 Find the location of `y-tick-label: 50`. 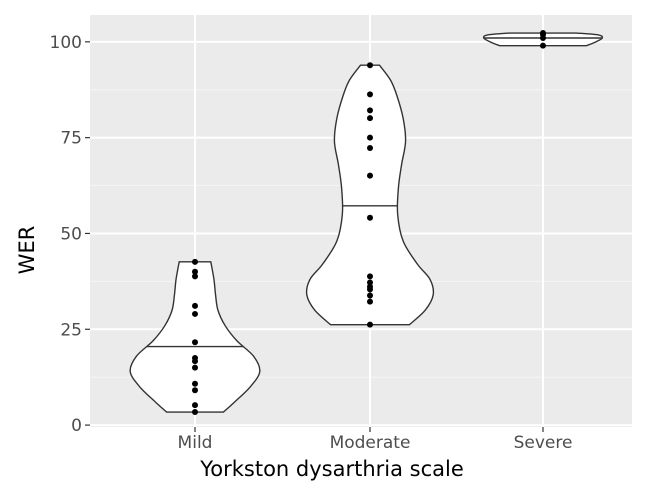

y-tick-label: 50 is located at coordinates (71, 234).